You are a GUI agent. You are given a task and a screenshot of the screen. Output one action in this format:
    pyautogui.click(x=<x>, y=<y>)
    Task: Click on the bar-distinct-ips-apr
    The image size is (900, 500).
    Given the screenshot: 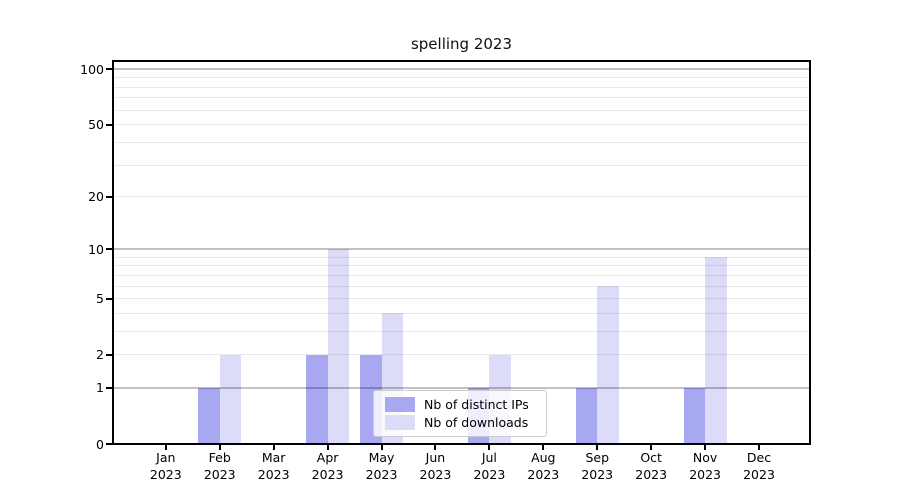 What is the action you would take?
    pyautogui.click(x=317, y=399)
    